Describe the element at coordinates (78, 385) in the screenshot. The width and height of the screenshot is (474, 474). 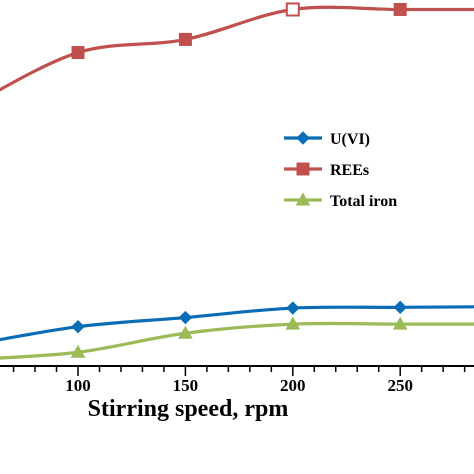
I see `x-tick-label: 100` at that location.